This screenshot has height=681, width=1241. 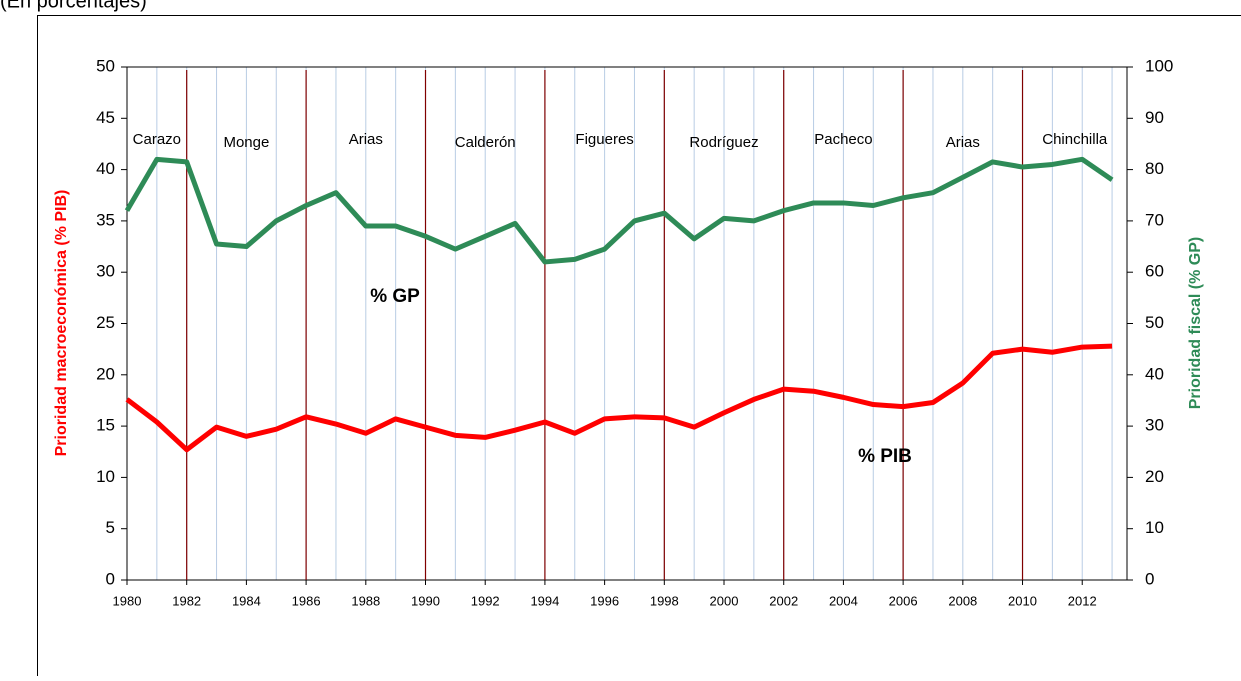 What do you see at coordinates (544, 600) in the screenshot?
I see `x-tick-label: 1994` at bounding box center [544, 600].